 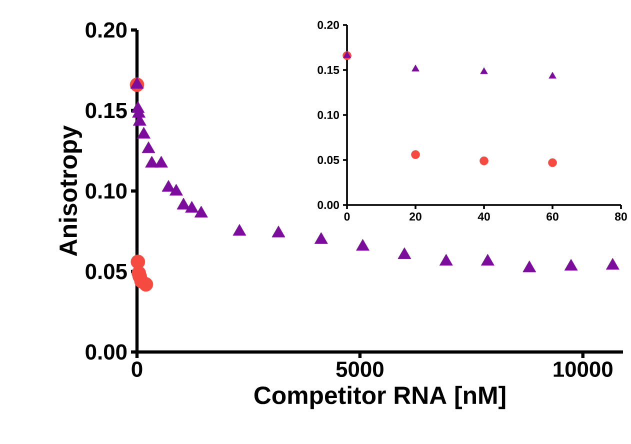 I want to click on x-tick-label: 20, so click(x=416, y=216).